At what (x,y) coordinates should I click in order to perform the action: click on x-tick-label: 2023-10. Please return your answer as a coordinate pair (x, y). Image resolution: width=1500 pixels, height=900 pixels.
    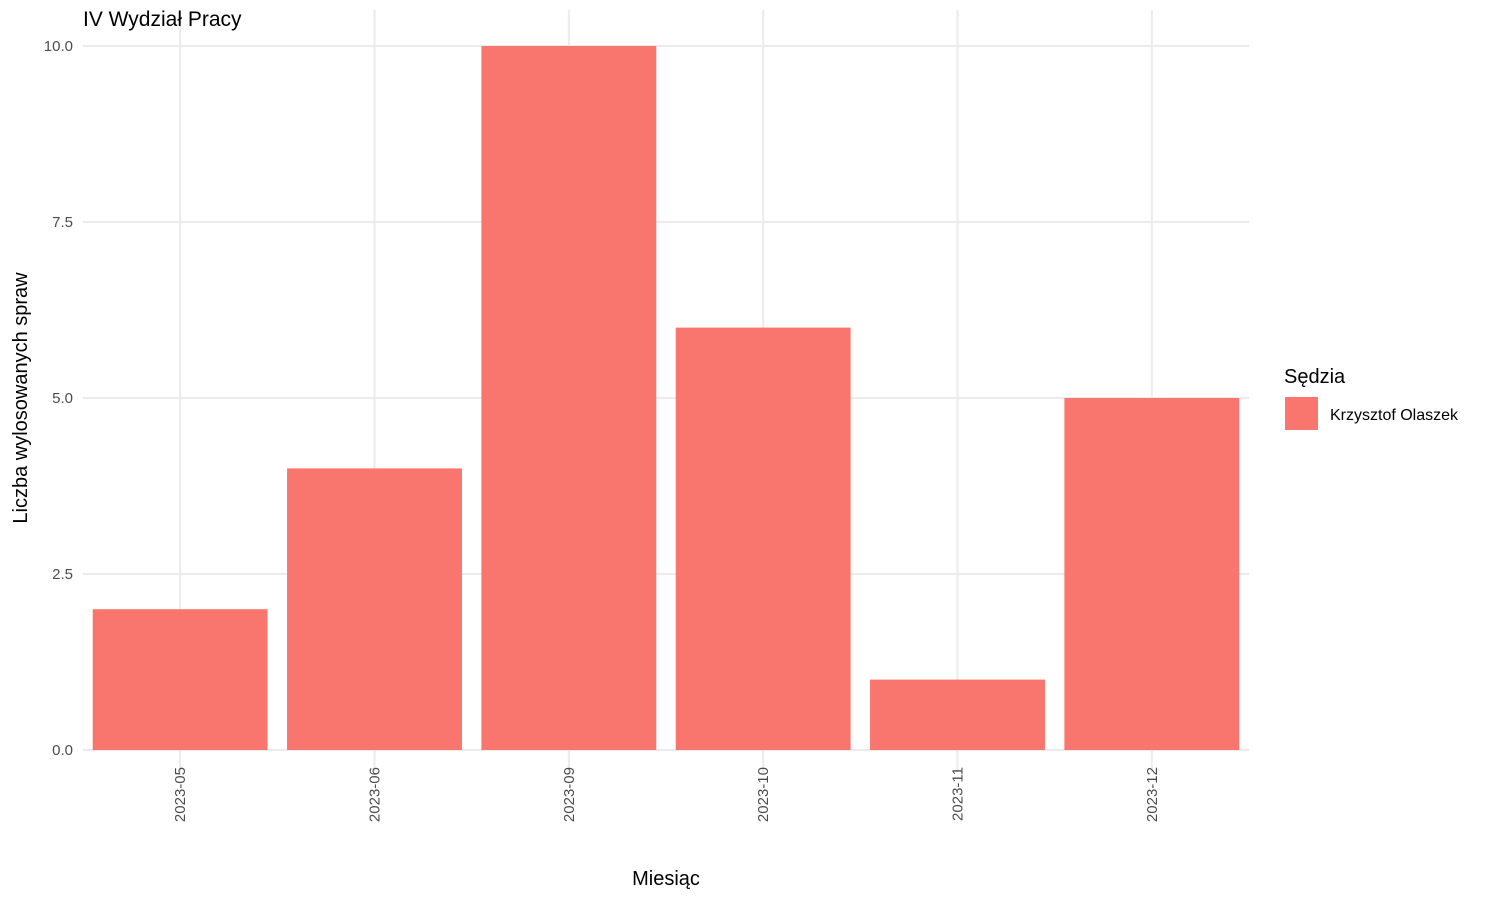
    Looking at the image, I should click on (763, 794).